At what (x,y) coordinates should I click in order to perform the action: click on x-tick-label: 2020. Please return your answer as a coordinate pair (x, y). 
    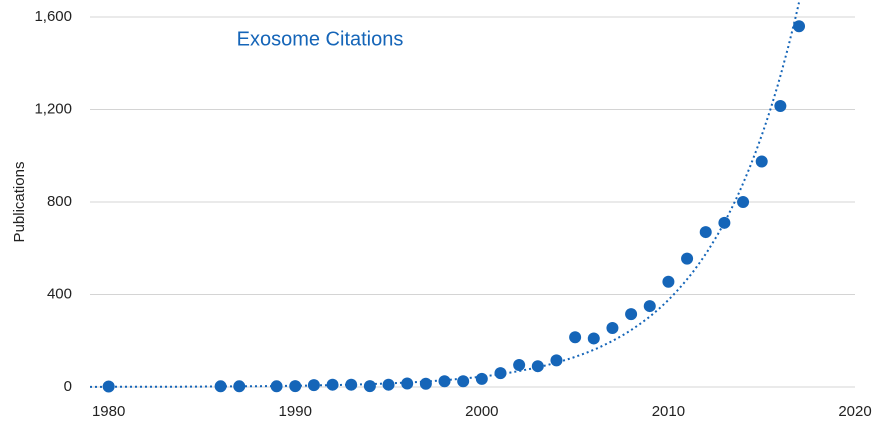
    Looking at the image, I should click on (854, 411).